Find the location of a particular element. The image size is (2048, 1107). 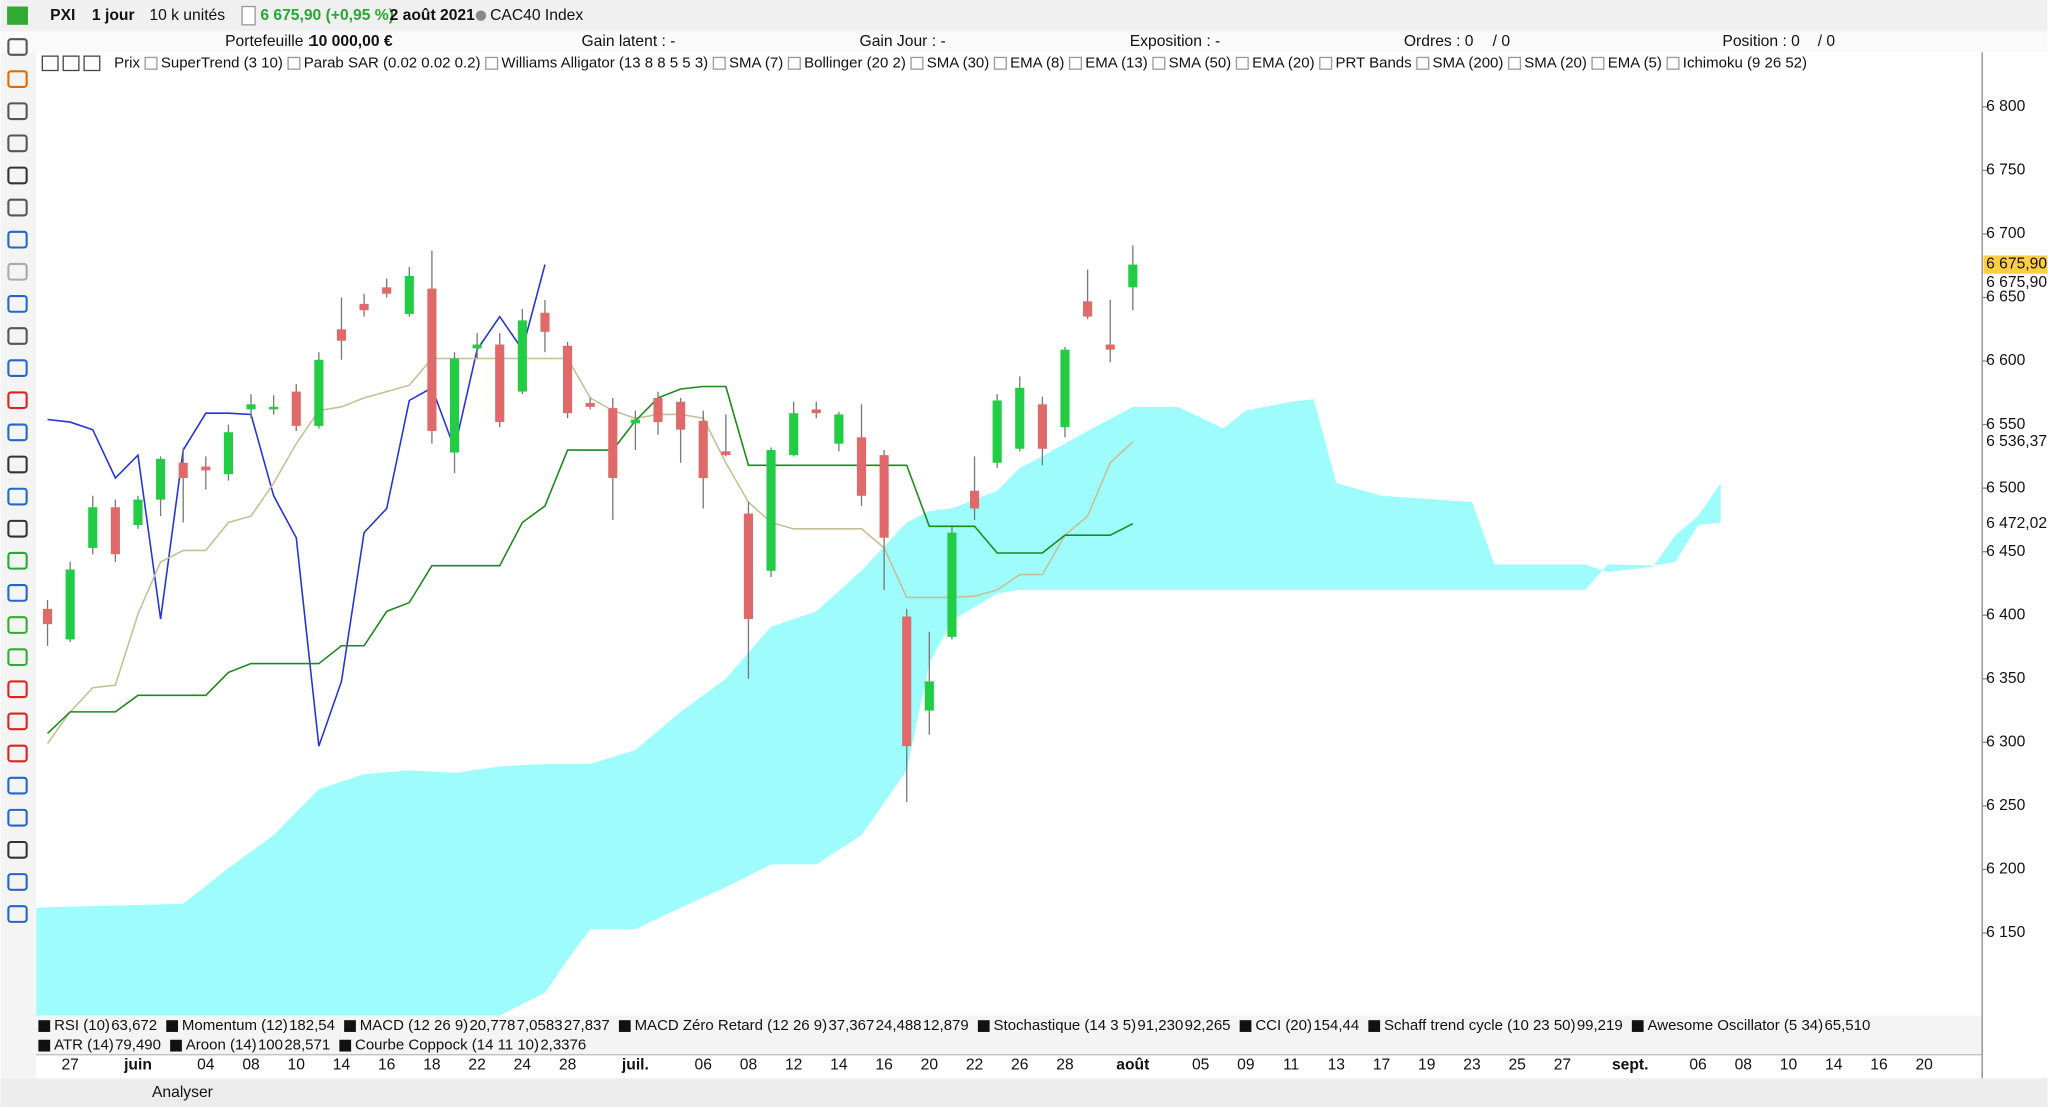

x-tick-label: 26 is located at coordinates (1020, 1064).